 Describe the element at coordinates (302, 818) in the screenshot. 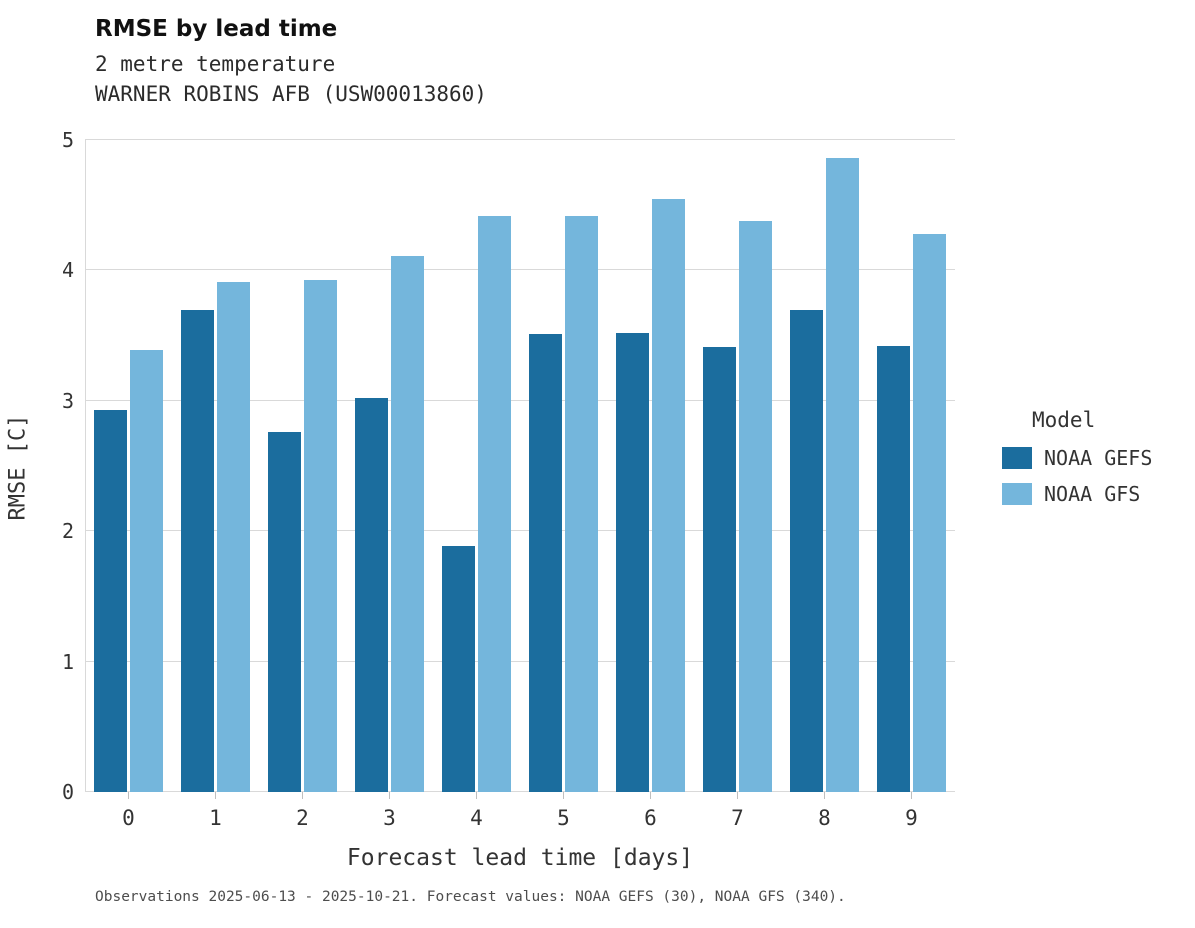

I see `x-tick-label: 2` at that location.